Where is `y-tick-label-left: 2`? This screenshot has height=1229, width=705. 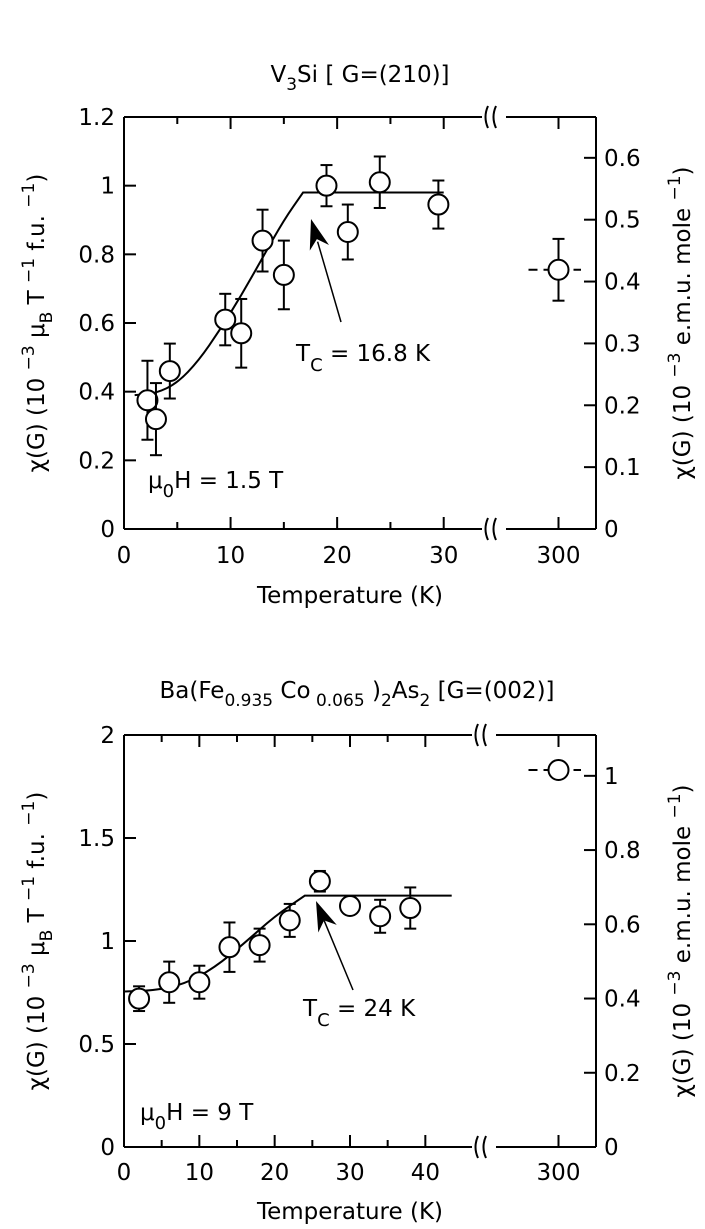
y-tick-label-left: 2 is located at coordinates (107, 736).